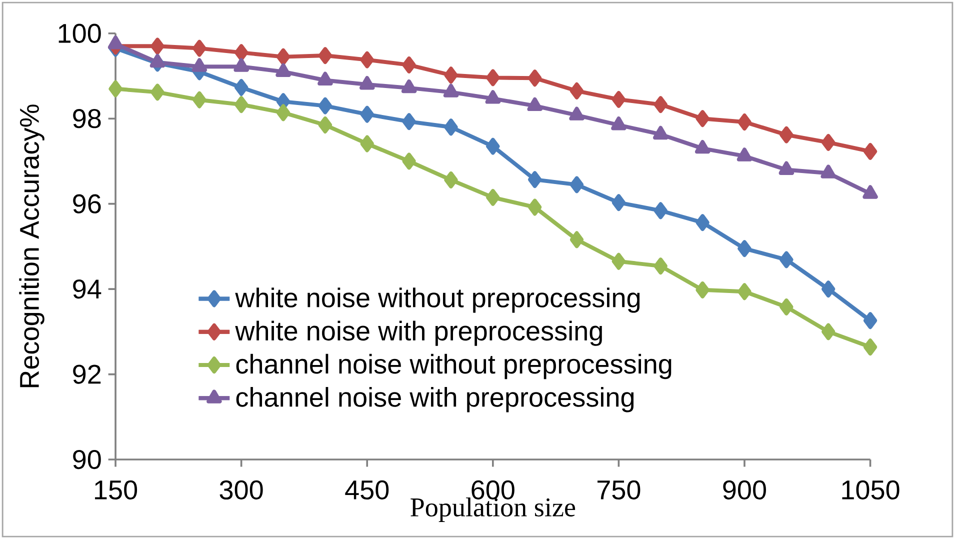  What do you see at coordinates (619, 490) in the screenshot?
I see `x-tick-label: 750` at bounding box center [619, 490].